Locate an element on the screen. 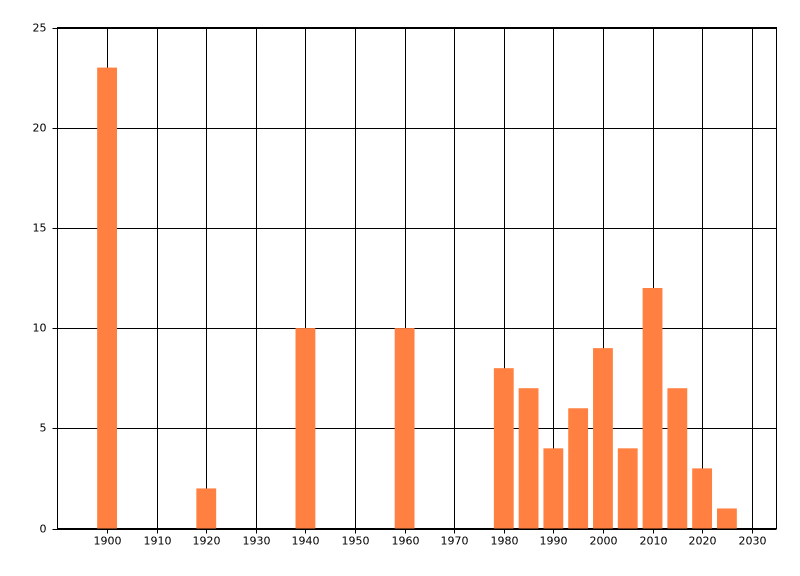  y-tick-label: 5 is located at coordinates (43, 428).